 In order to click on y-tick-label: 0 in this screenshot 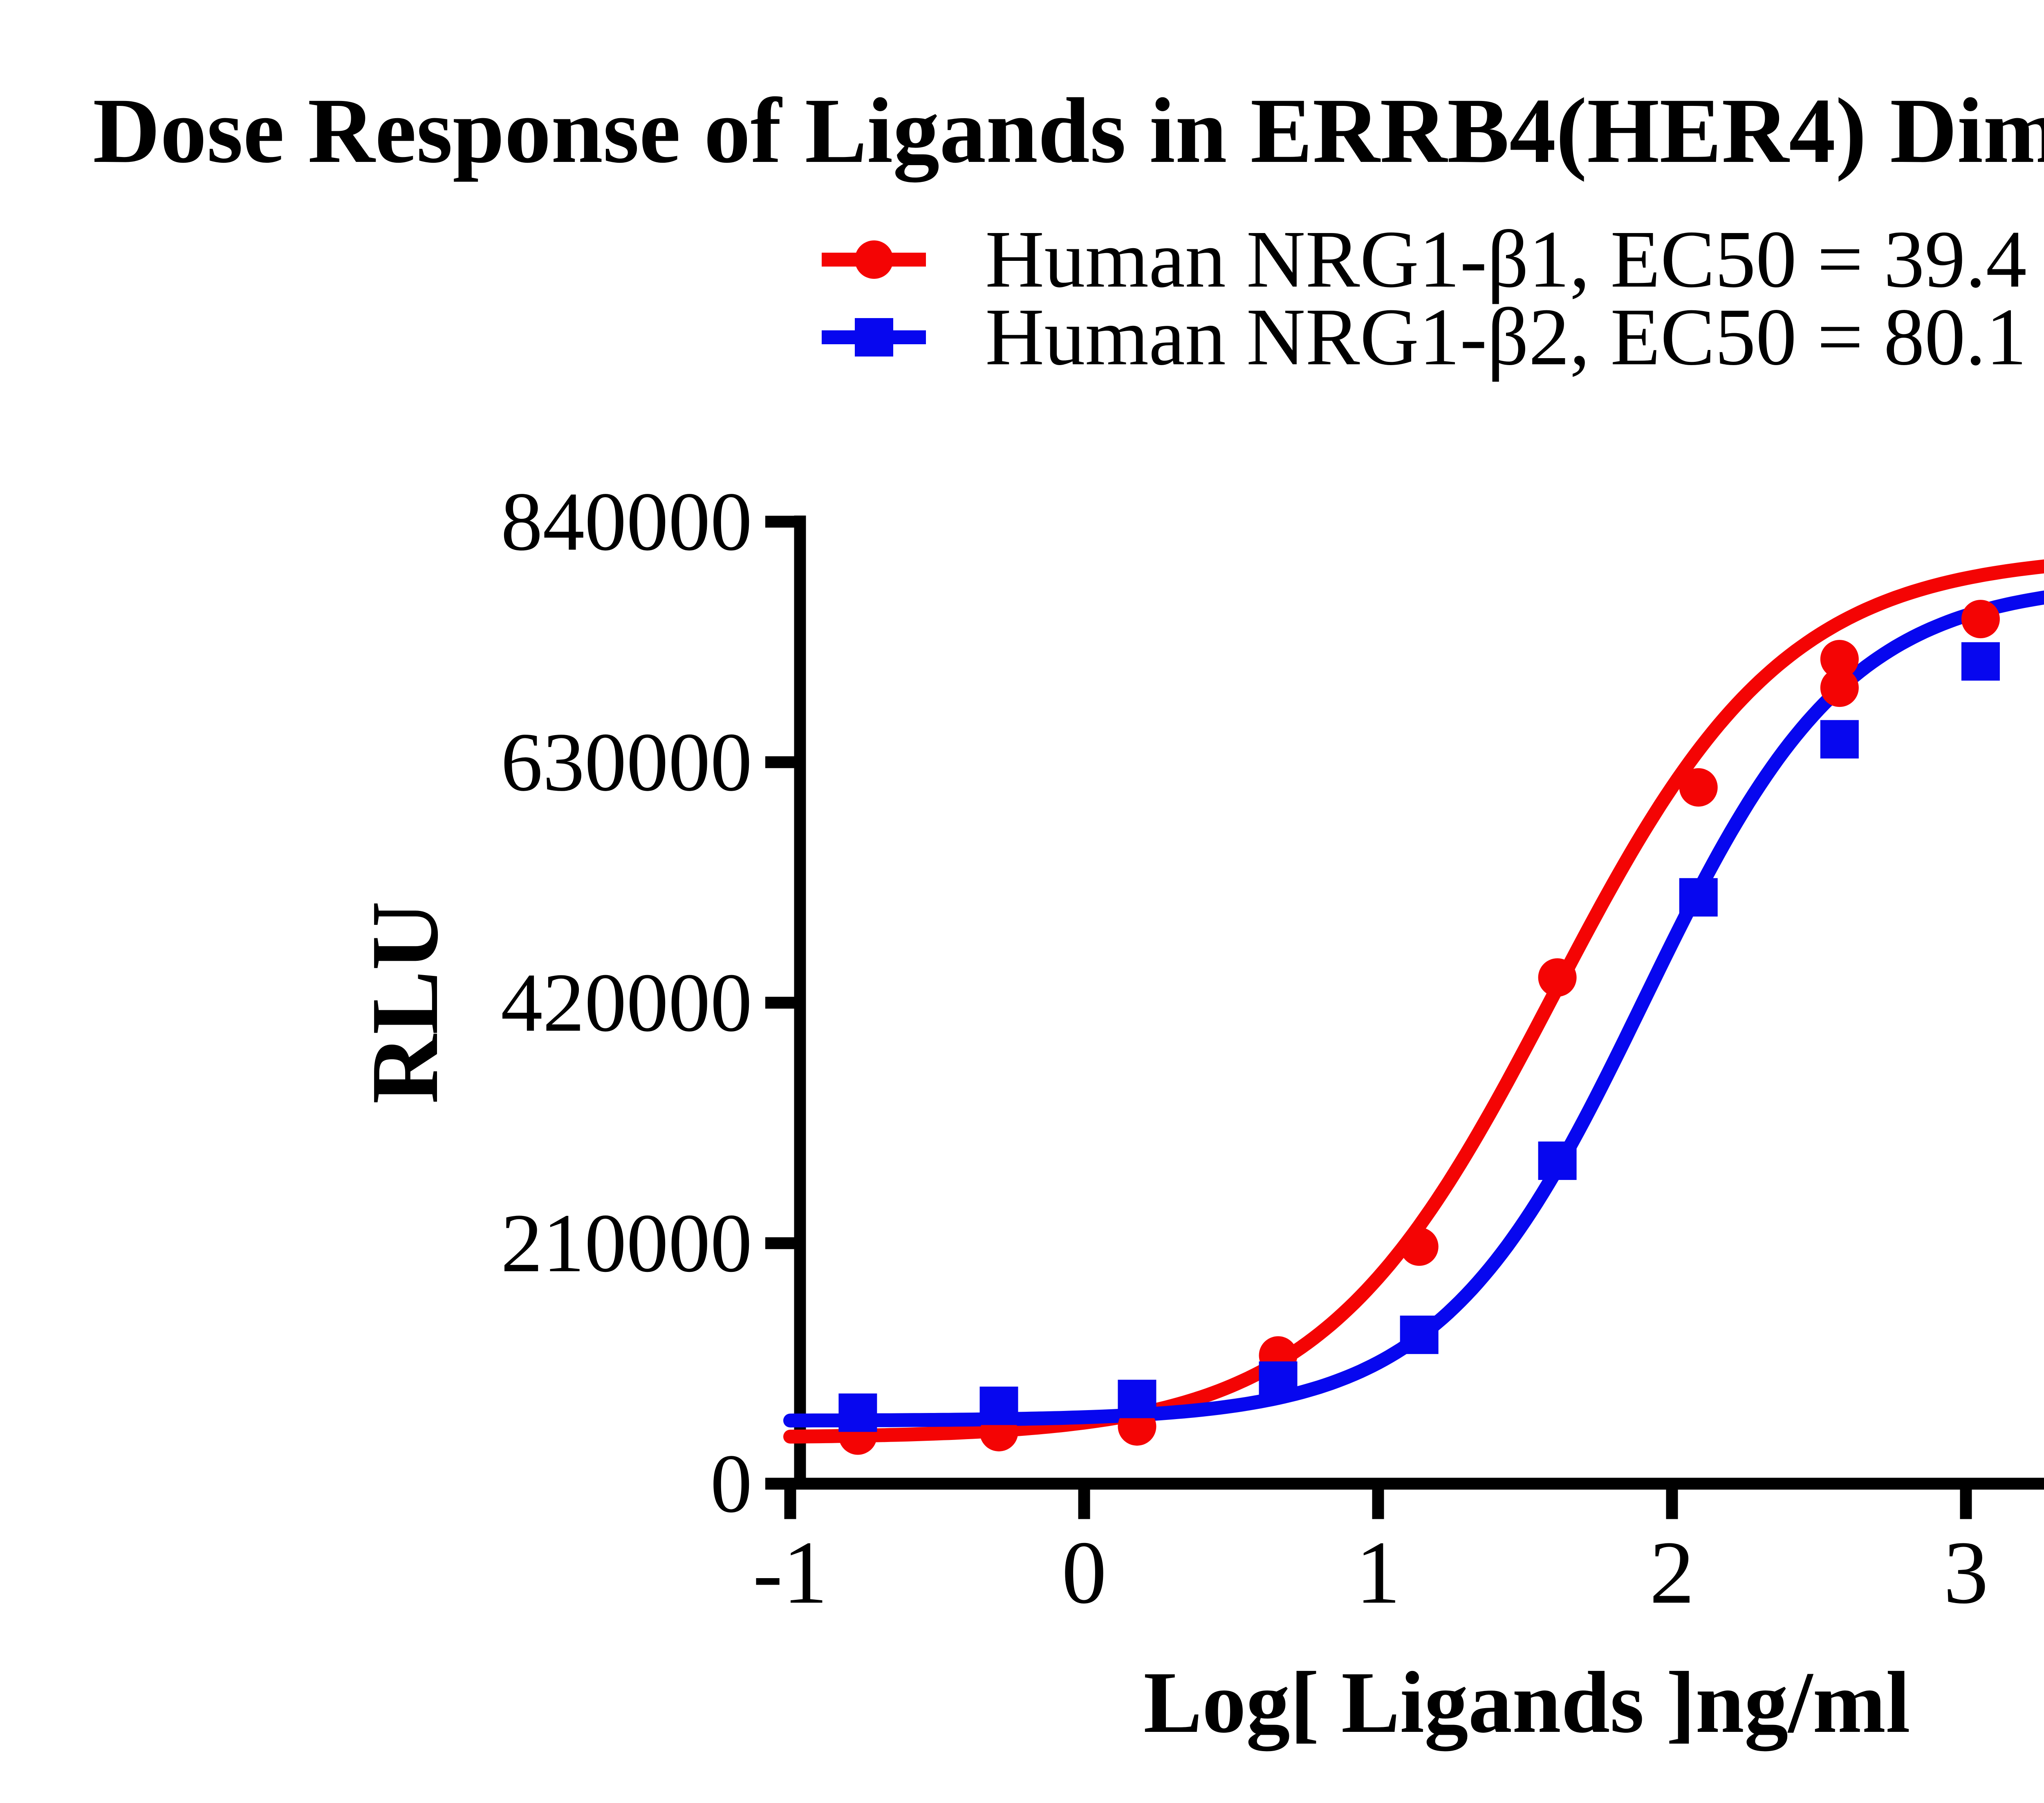, I will do `click(731, 1483)`.